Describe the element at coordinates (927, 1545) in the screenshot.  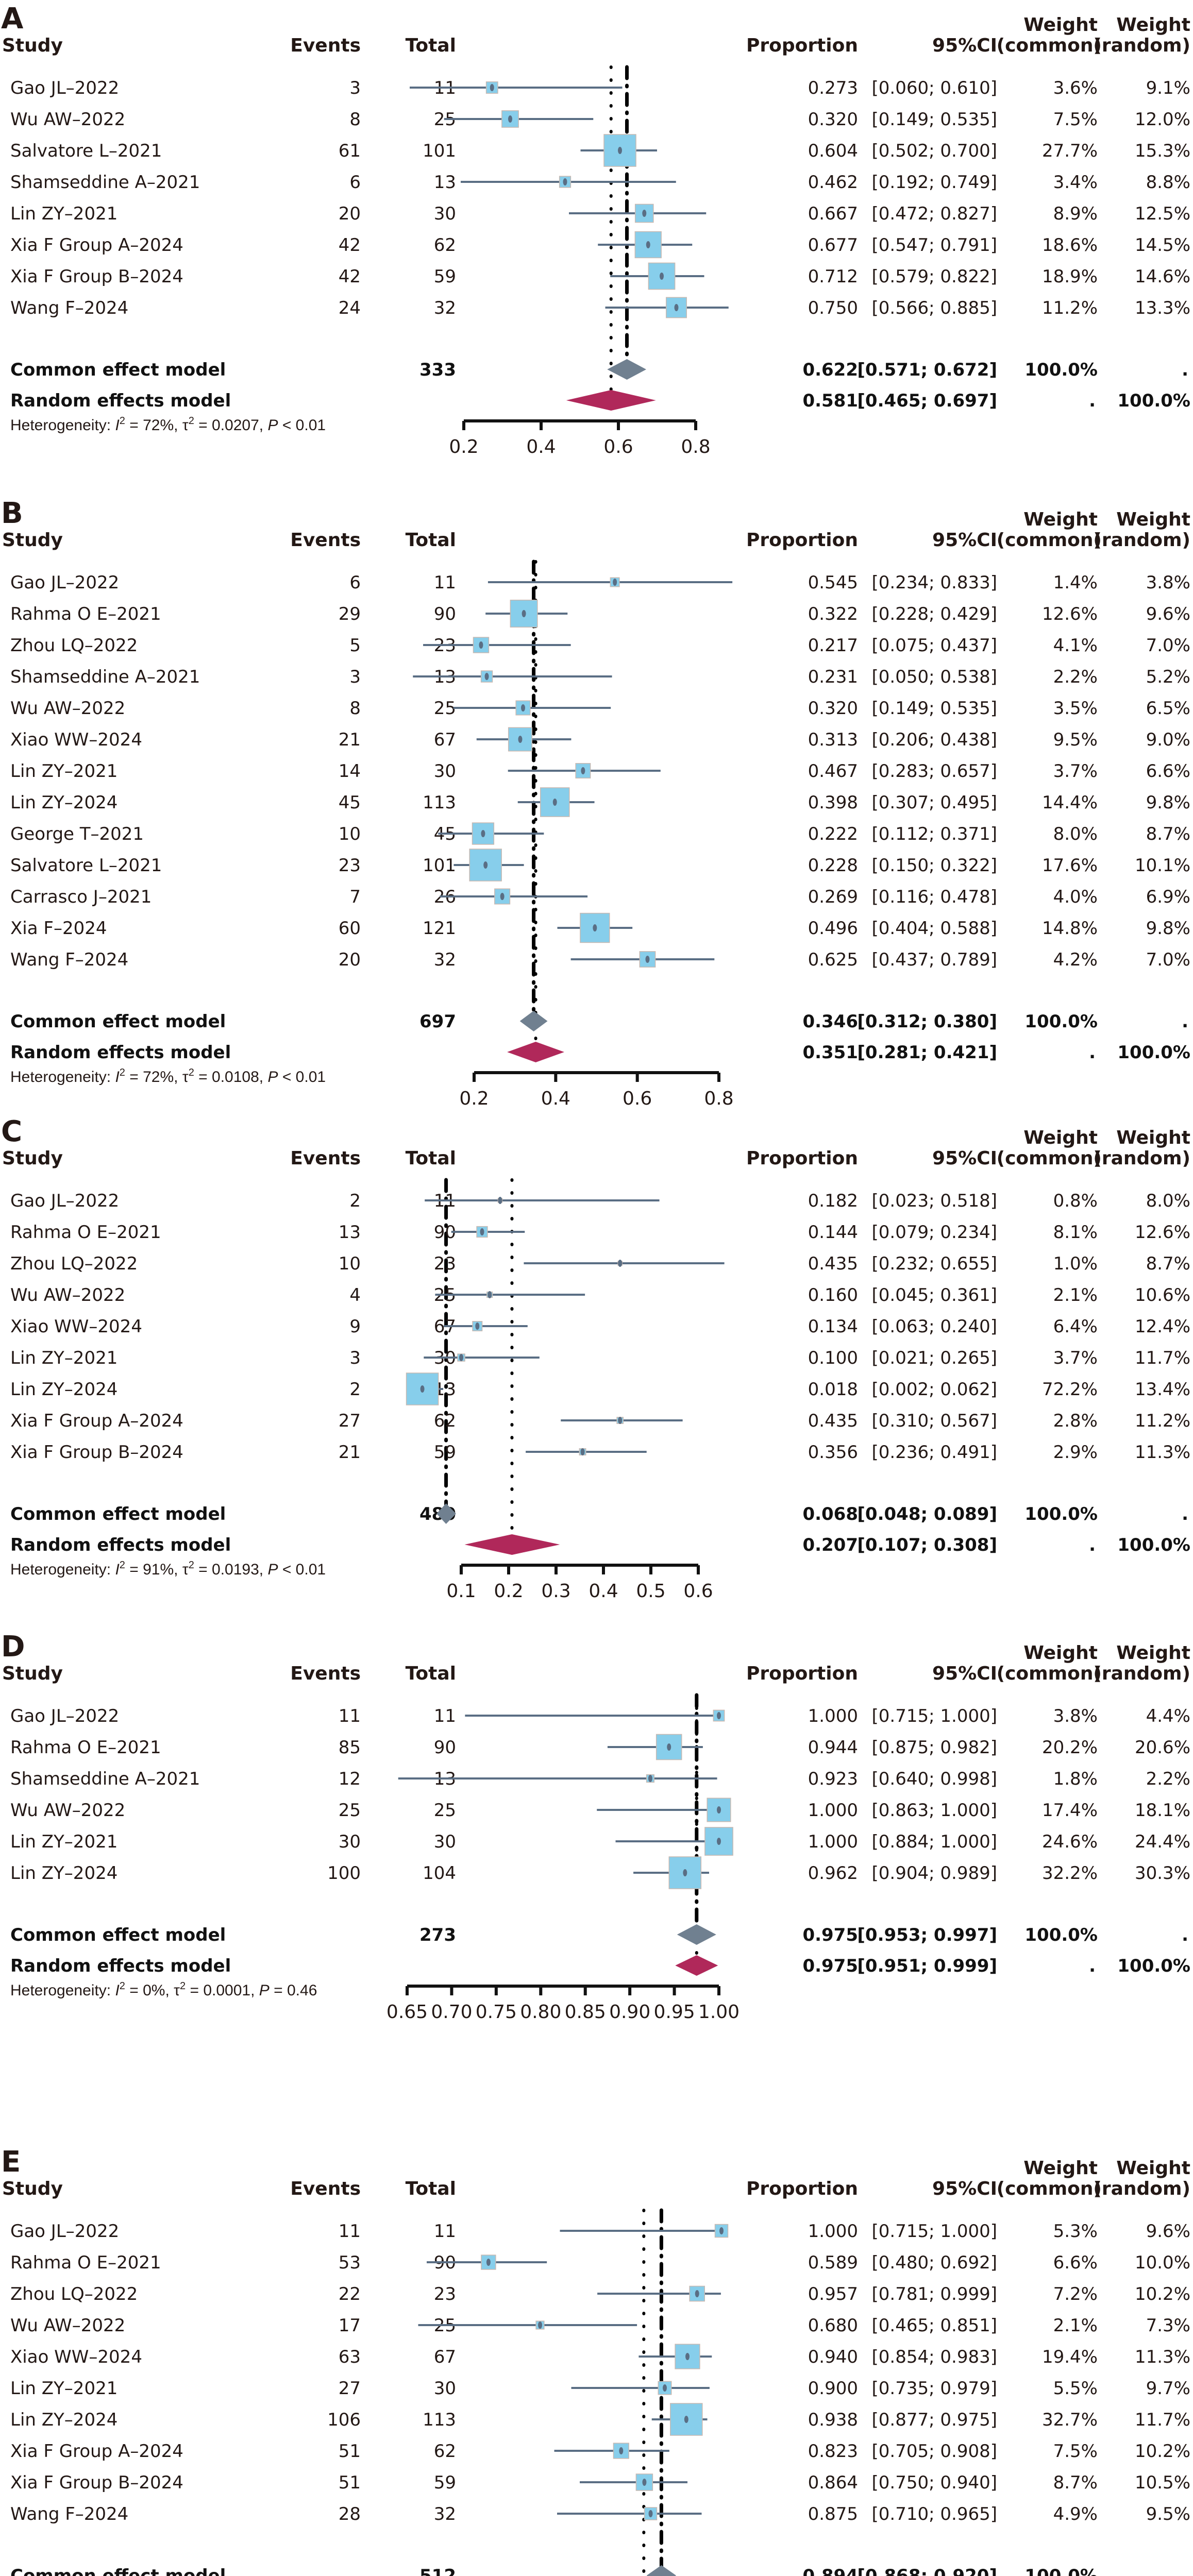
I see `random-effects-ci: [0.107; 0.308]` at that location.